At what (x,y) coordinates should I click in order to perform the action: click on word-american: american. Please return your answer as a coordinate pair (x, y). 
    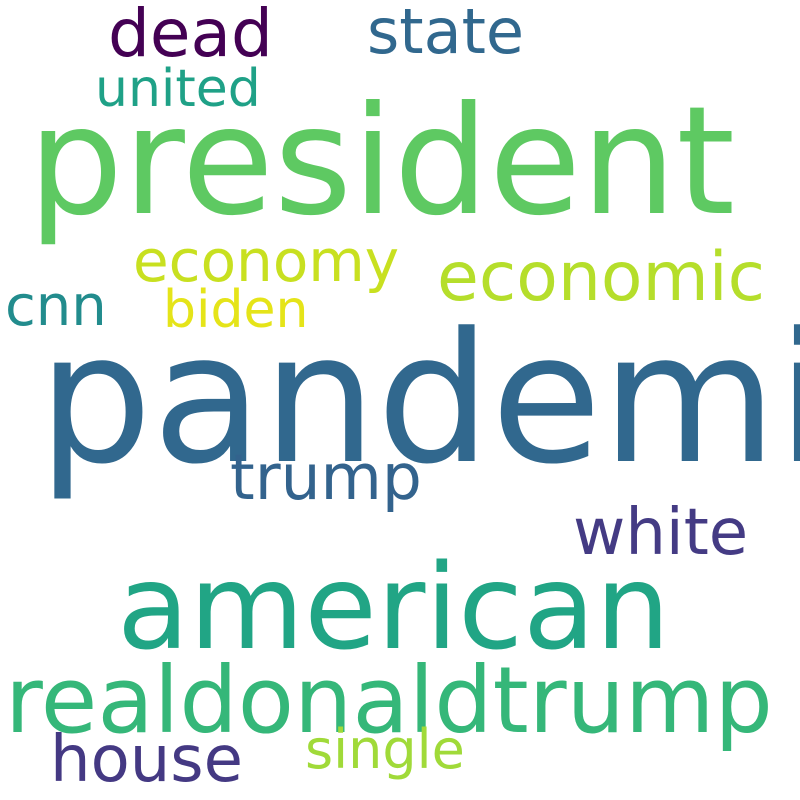
    Looking at the image, I should click on (394, 607).